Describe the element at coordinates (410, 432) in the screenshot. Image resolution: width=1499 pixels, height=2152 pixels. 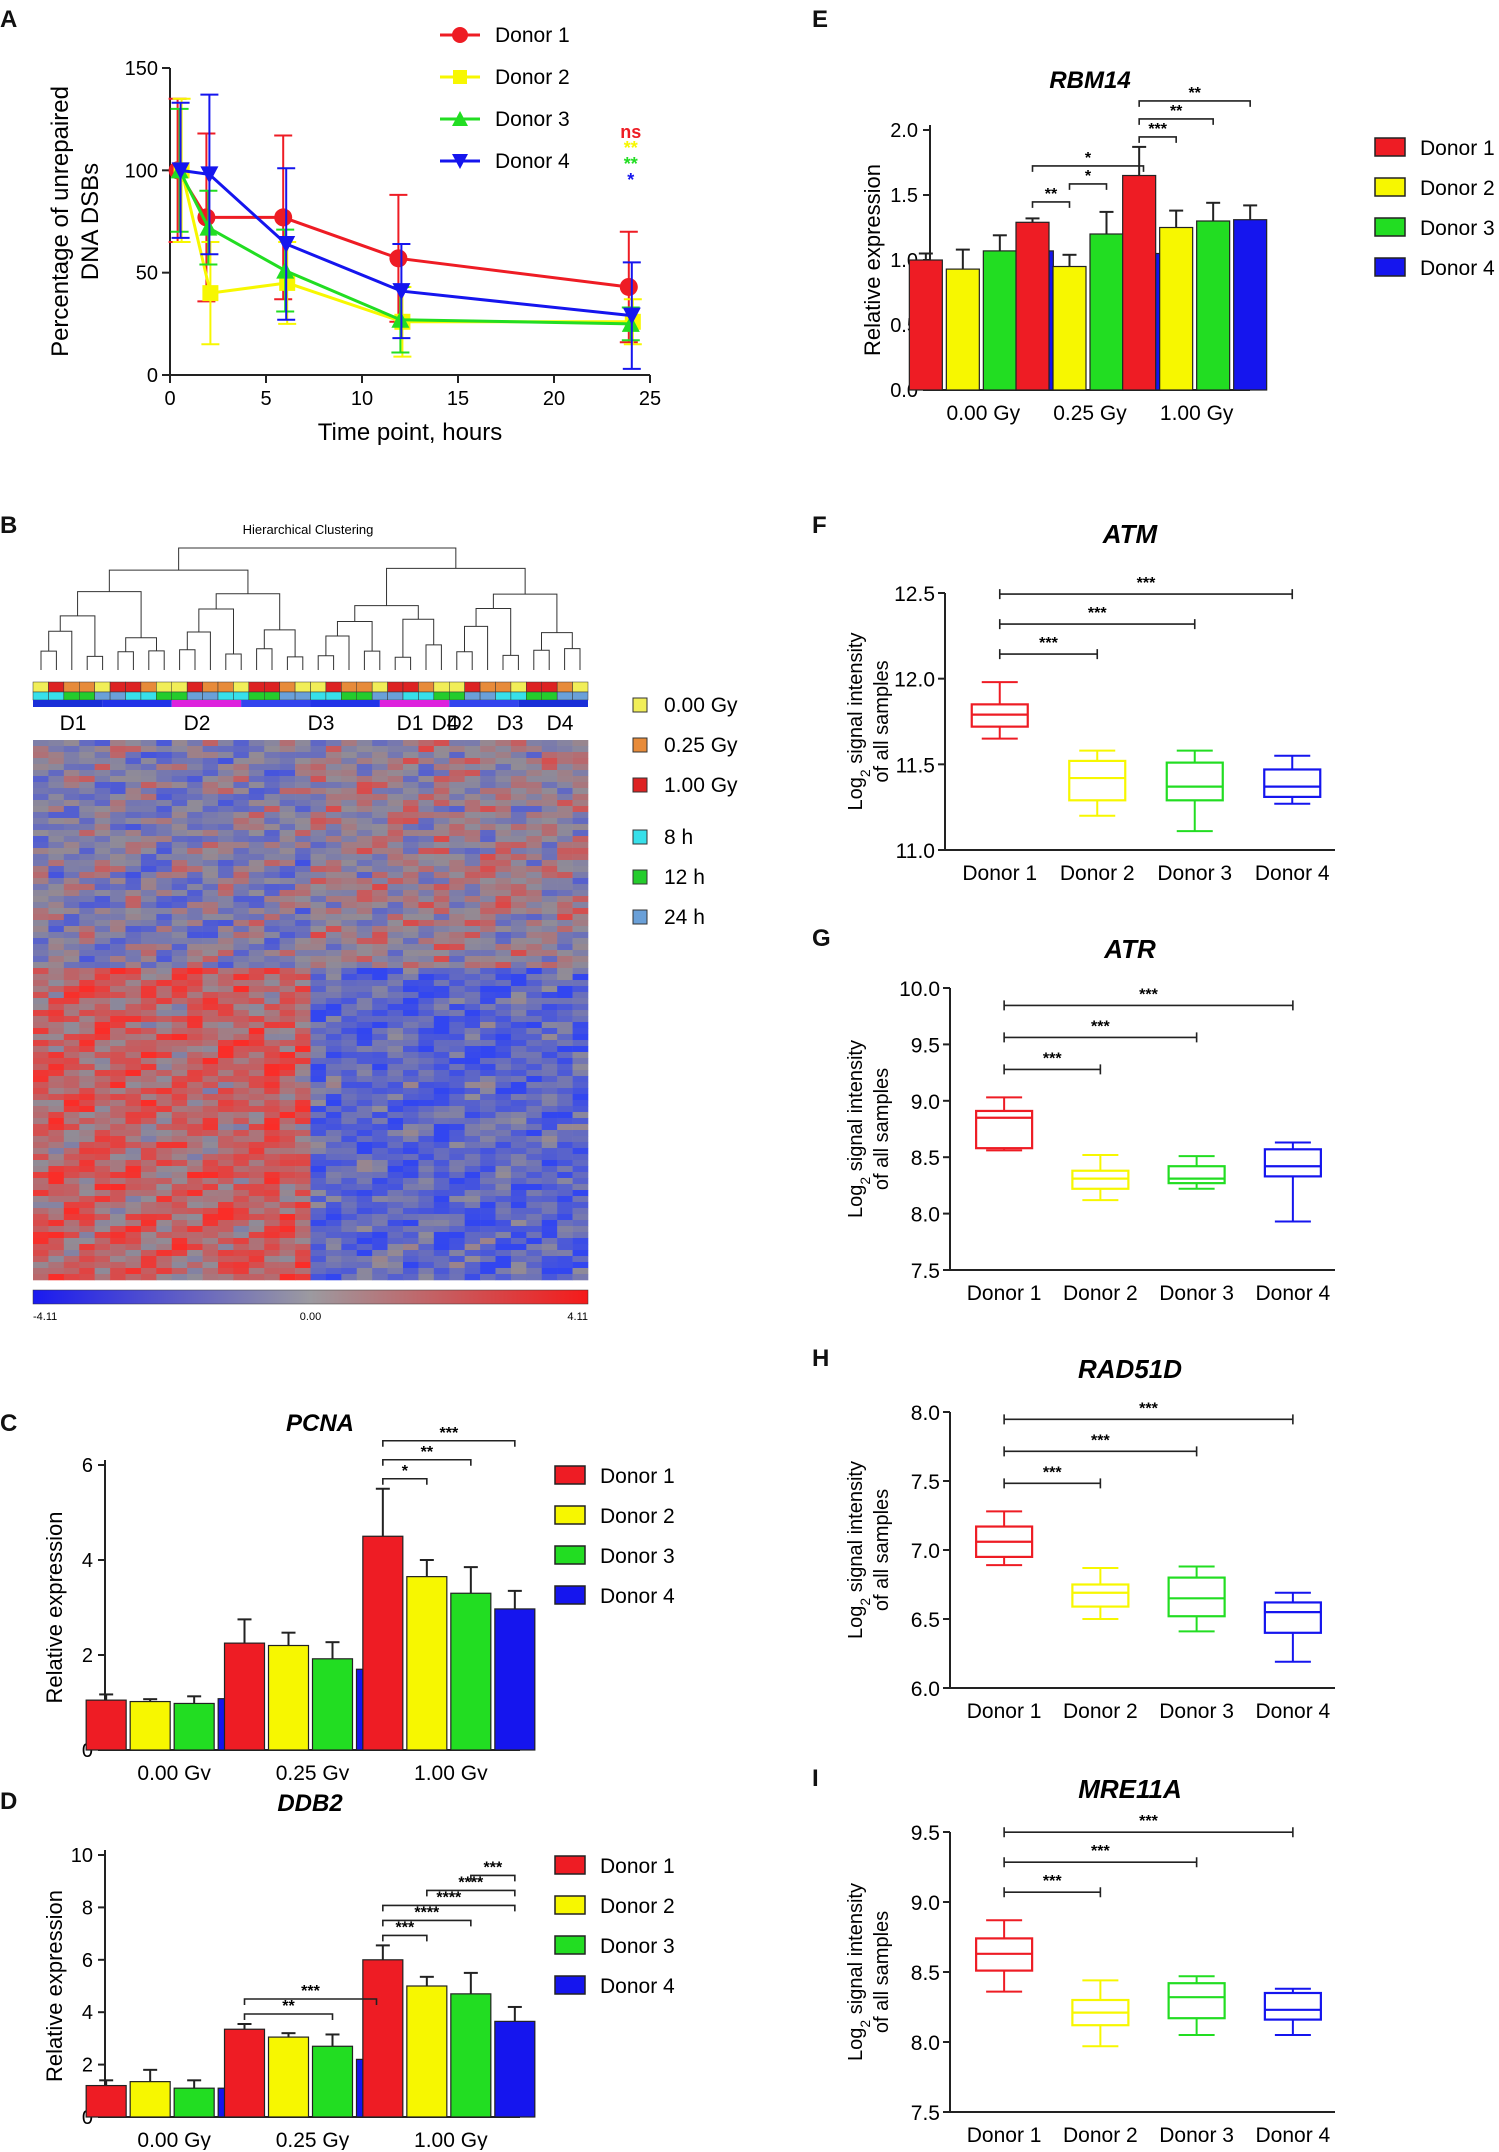
I see `x-axis-label: Time point, hours` at that location.